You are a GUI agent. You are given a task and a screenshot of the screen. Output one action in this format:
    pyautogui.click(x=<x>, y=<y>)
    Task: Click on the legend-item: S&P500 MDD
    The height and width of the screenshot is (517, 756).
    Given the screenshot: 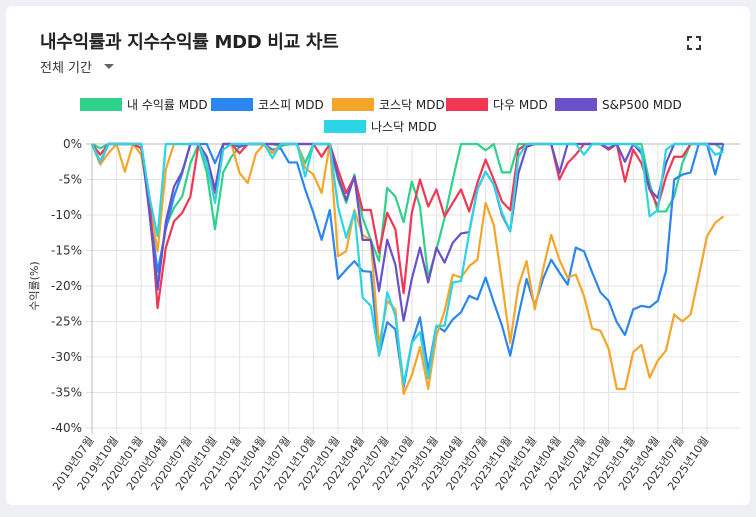 What is the action you would take?
    pyautogui.click(x=618, y=105)
    